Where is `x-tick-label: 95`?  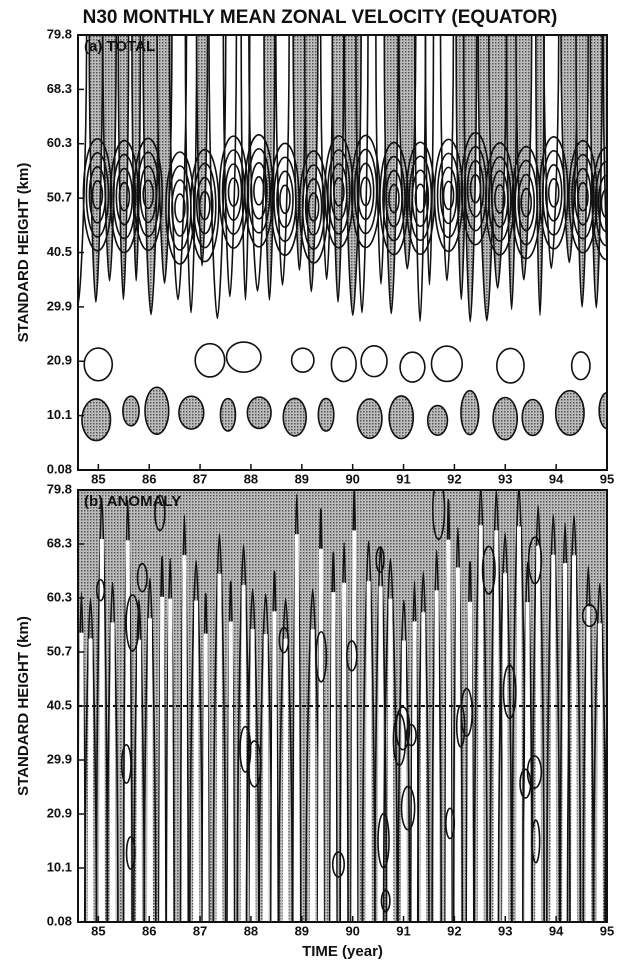 x-tick-label: 95 is located at coordinates (607, 930).